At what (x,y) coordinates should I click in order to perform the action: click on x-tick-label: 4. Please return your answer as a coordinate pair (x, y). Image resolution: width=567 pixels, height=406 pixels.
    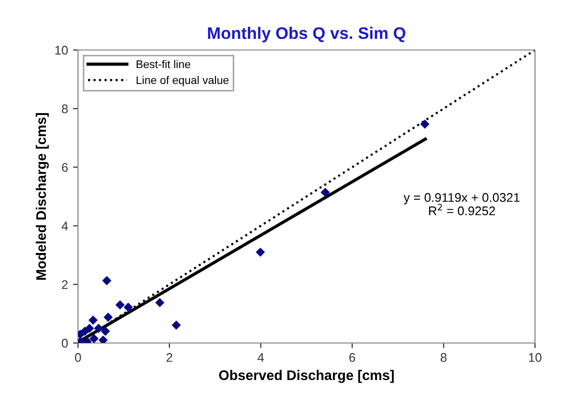
    Looking at the image, I should click on (261, 357).